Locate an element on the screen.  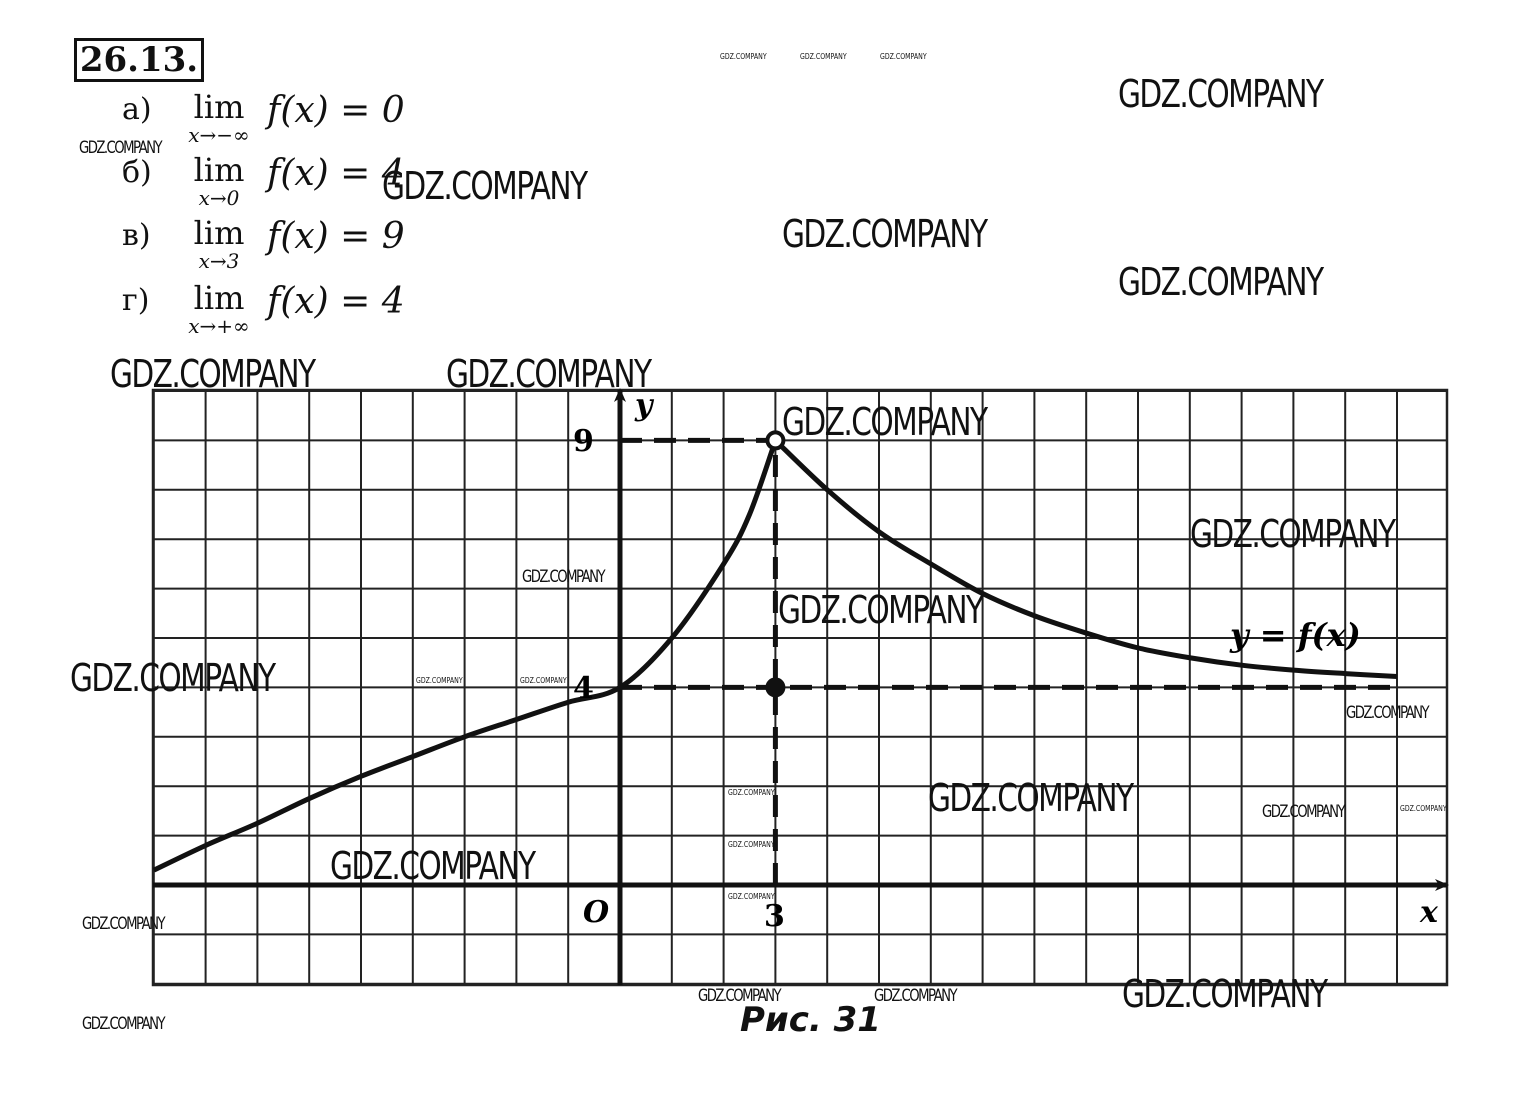
y-axis-label: y is located at coordinates (644, 405).